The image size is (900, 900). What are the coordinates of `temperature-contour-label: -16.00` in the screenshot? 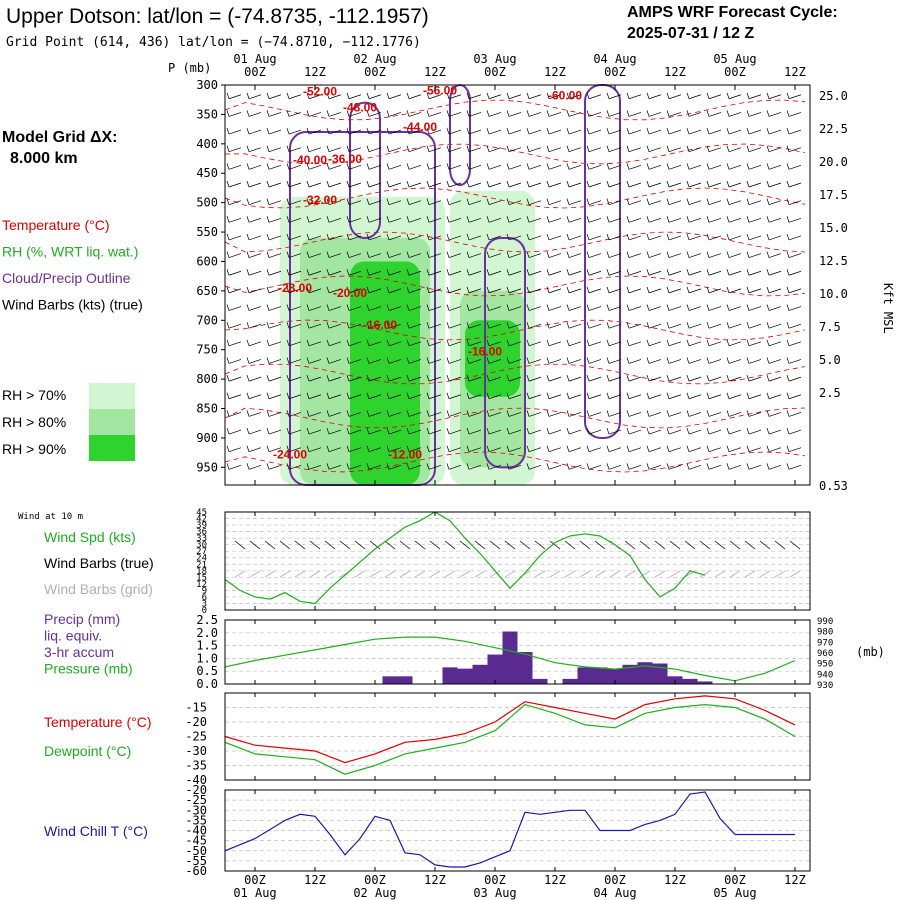 It's located at (485, 352).